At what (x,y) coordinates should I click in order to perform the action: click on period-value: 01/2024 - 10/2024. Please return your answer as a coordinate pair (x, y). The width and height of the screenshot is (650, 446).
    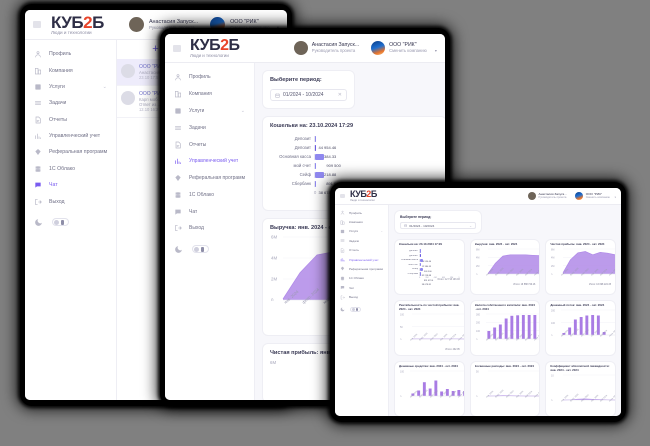
    Looking at the image, I should click on (303, 95).